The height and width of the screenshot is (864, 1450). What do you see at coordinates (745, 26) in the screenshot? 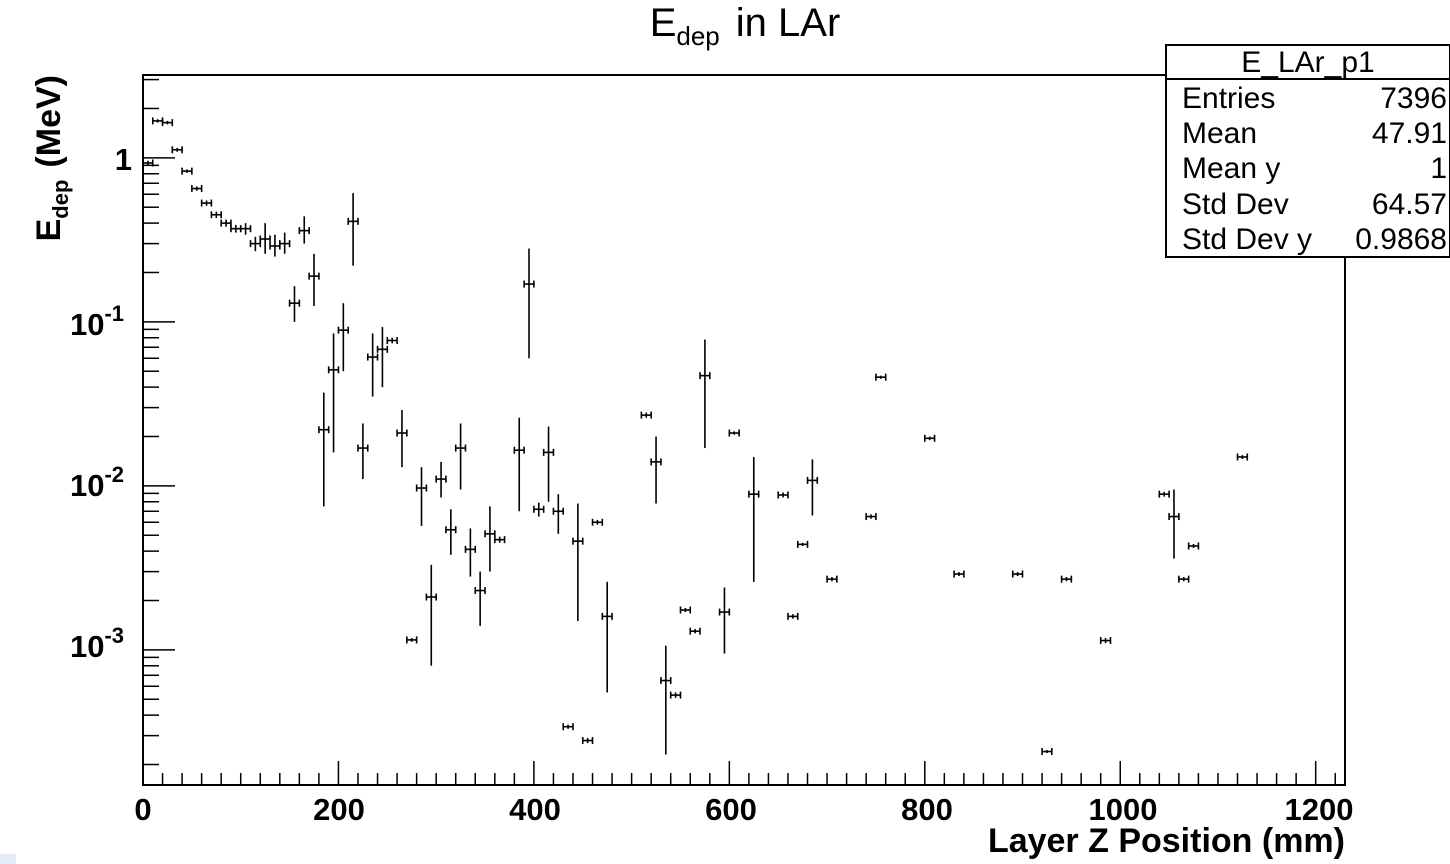
I see `chart-title: Edep in LAr` at bounding box center [745, 26].